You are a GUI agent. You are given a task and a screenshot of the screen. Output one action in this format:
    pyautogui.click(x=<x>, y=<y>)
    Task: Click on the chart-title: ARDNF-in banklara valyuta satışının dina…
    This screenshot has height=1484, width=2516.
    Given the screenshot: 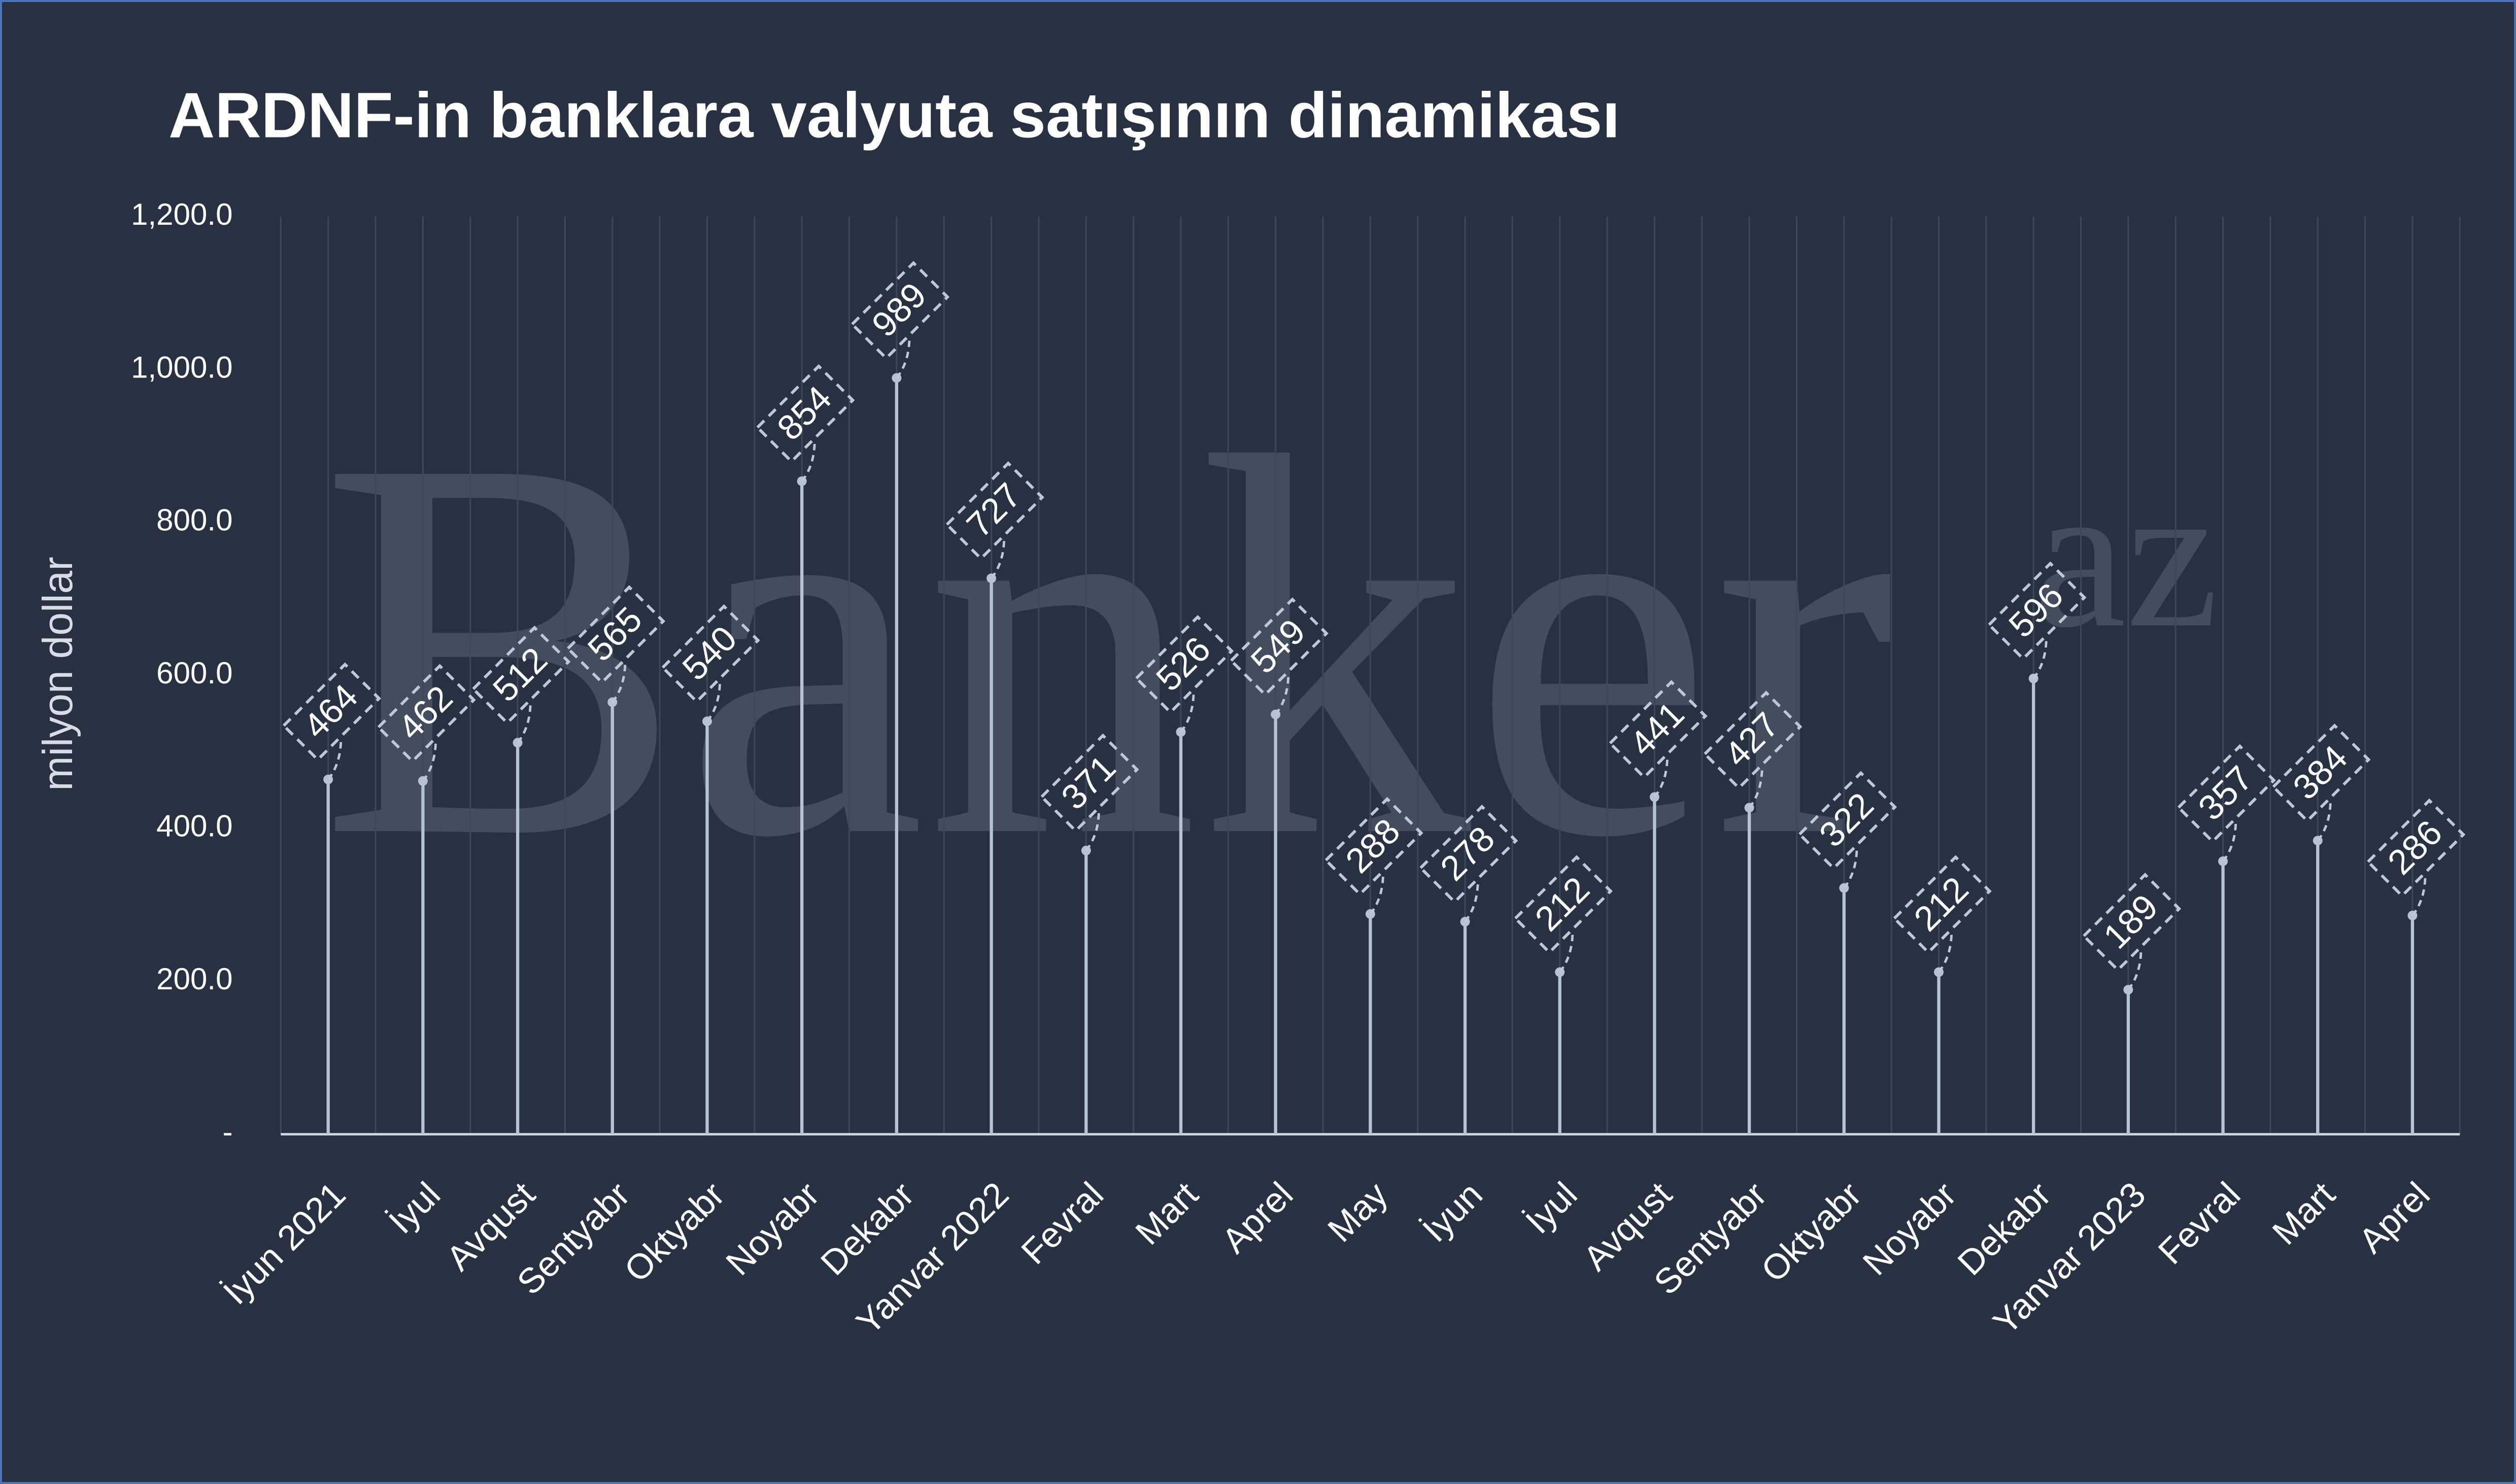 What is the action you would take?
    pyautogui.click(x=894, y=115)
    